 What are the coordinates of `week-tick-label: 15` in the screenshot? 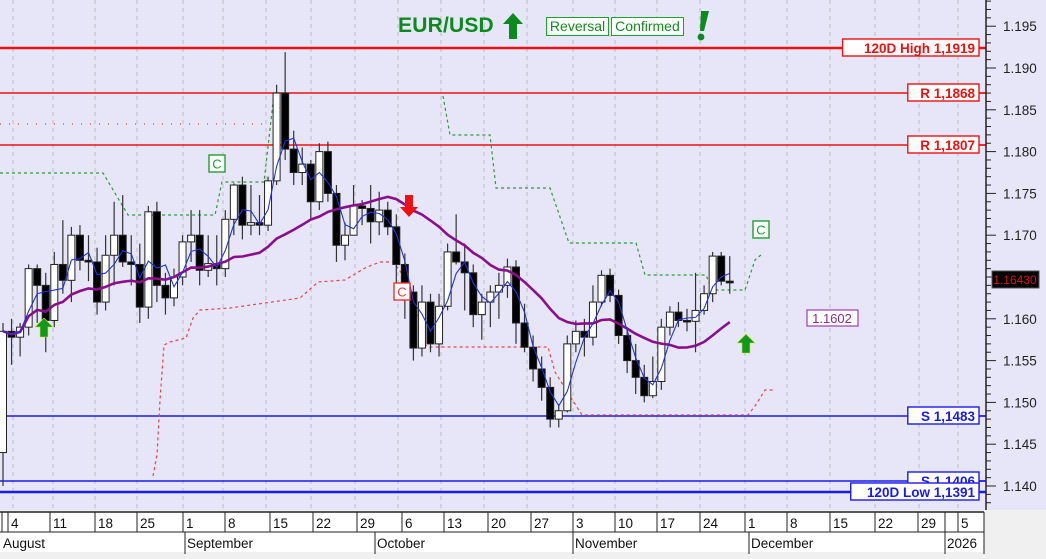 It's located at (840, 523).